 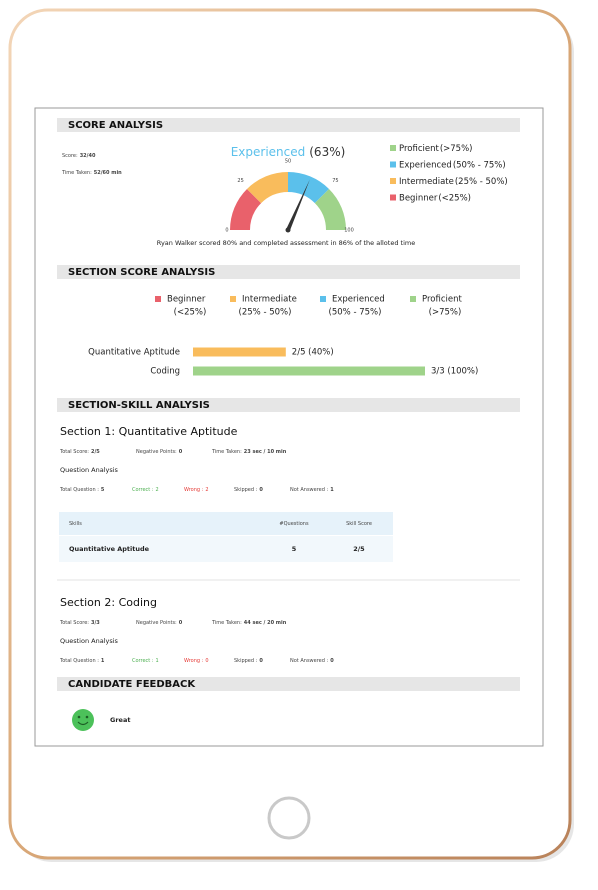 What do you see at coordinates (76, 173) in the screenshot?
I see `time-taken-label: Time Taken:` at bounding box center [76, 173].